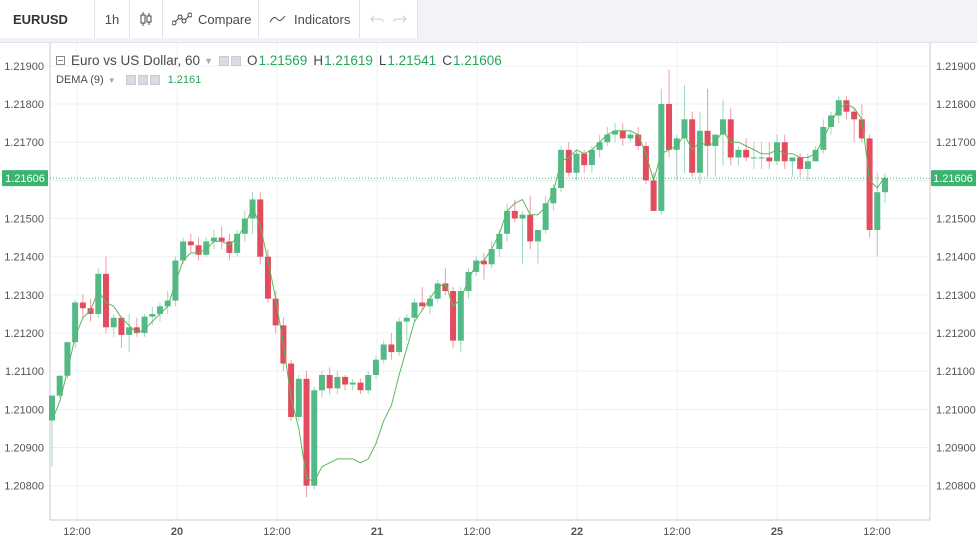  What do you see at coordinates (24, 143) in the screenshot?
I see `left-tick-label: 1.21700` at bounding box center [24, 143].